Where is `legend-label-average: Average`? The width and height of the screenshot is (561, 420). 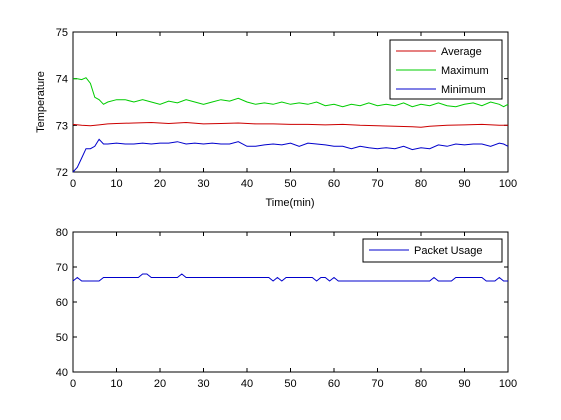
legend-label-average: Average is located at coordinates (461, 52).